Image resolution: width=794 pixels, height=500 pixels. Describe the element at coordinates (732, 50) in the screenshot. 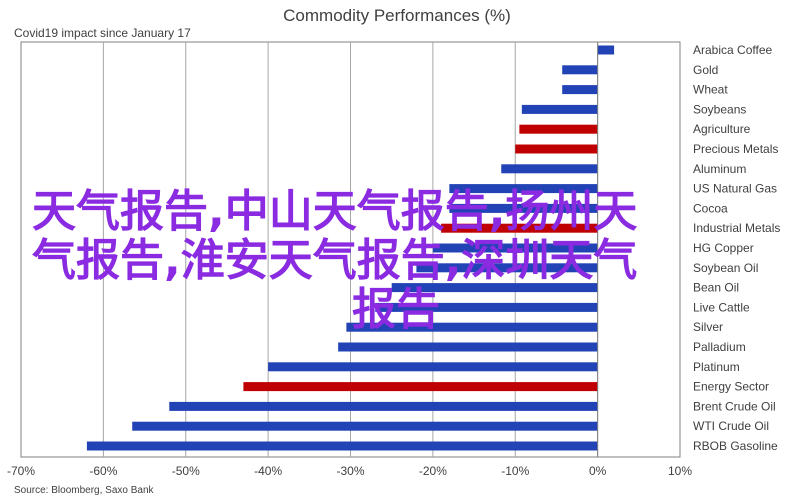

I see `category-label: Arabica Coffee` at that location.